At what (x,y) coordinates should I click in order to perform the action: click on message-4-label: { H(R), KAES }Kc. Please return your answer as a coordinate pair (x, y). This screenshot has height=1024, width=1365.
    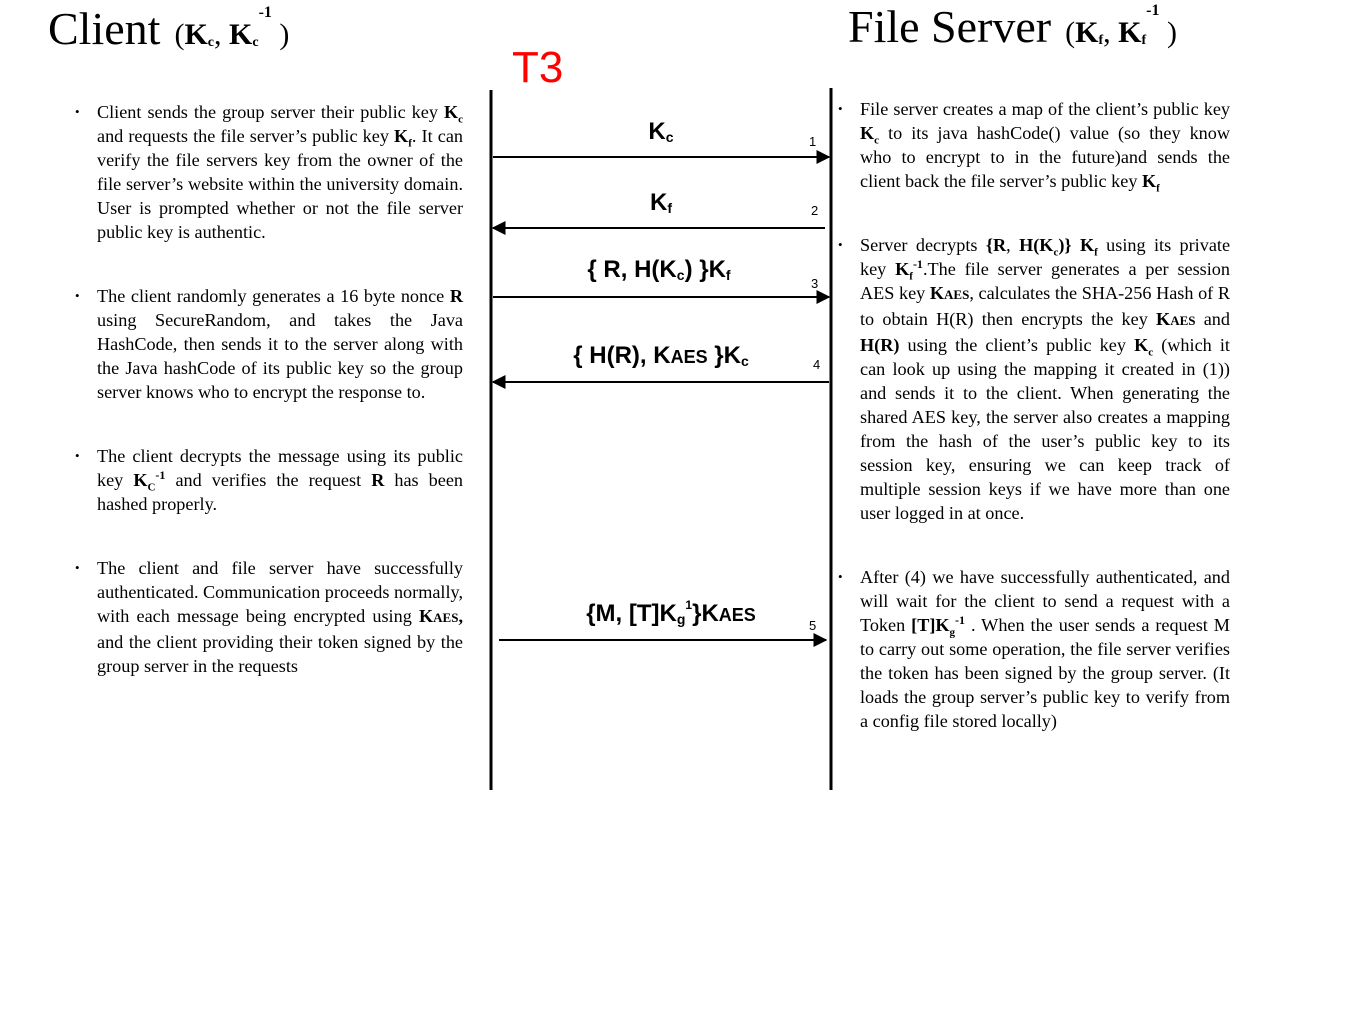
    Looking at the image, I should click on (661, 355).